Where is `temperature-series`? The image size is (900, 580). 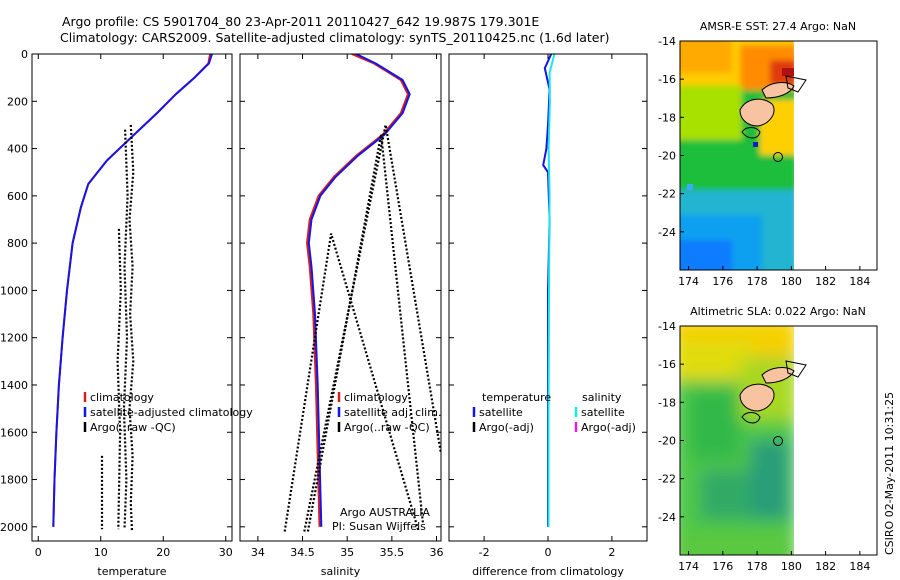
temperature-series is located at coordinates (132, 293).